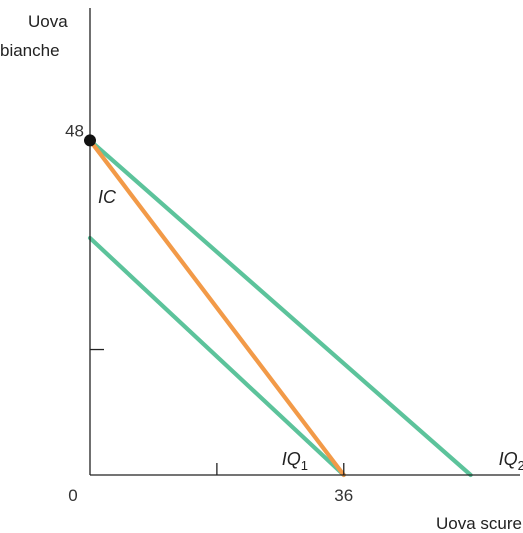 This screenshot has height=533, width=523. Describe the element at coordinates (72, 495) in the screenshot. I see `origin-label: 0` at that location.